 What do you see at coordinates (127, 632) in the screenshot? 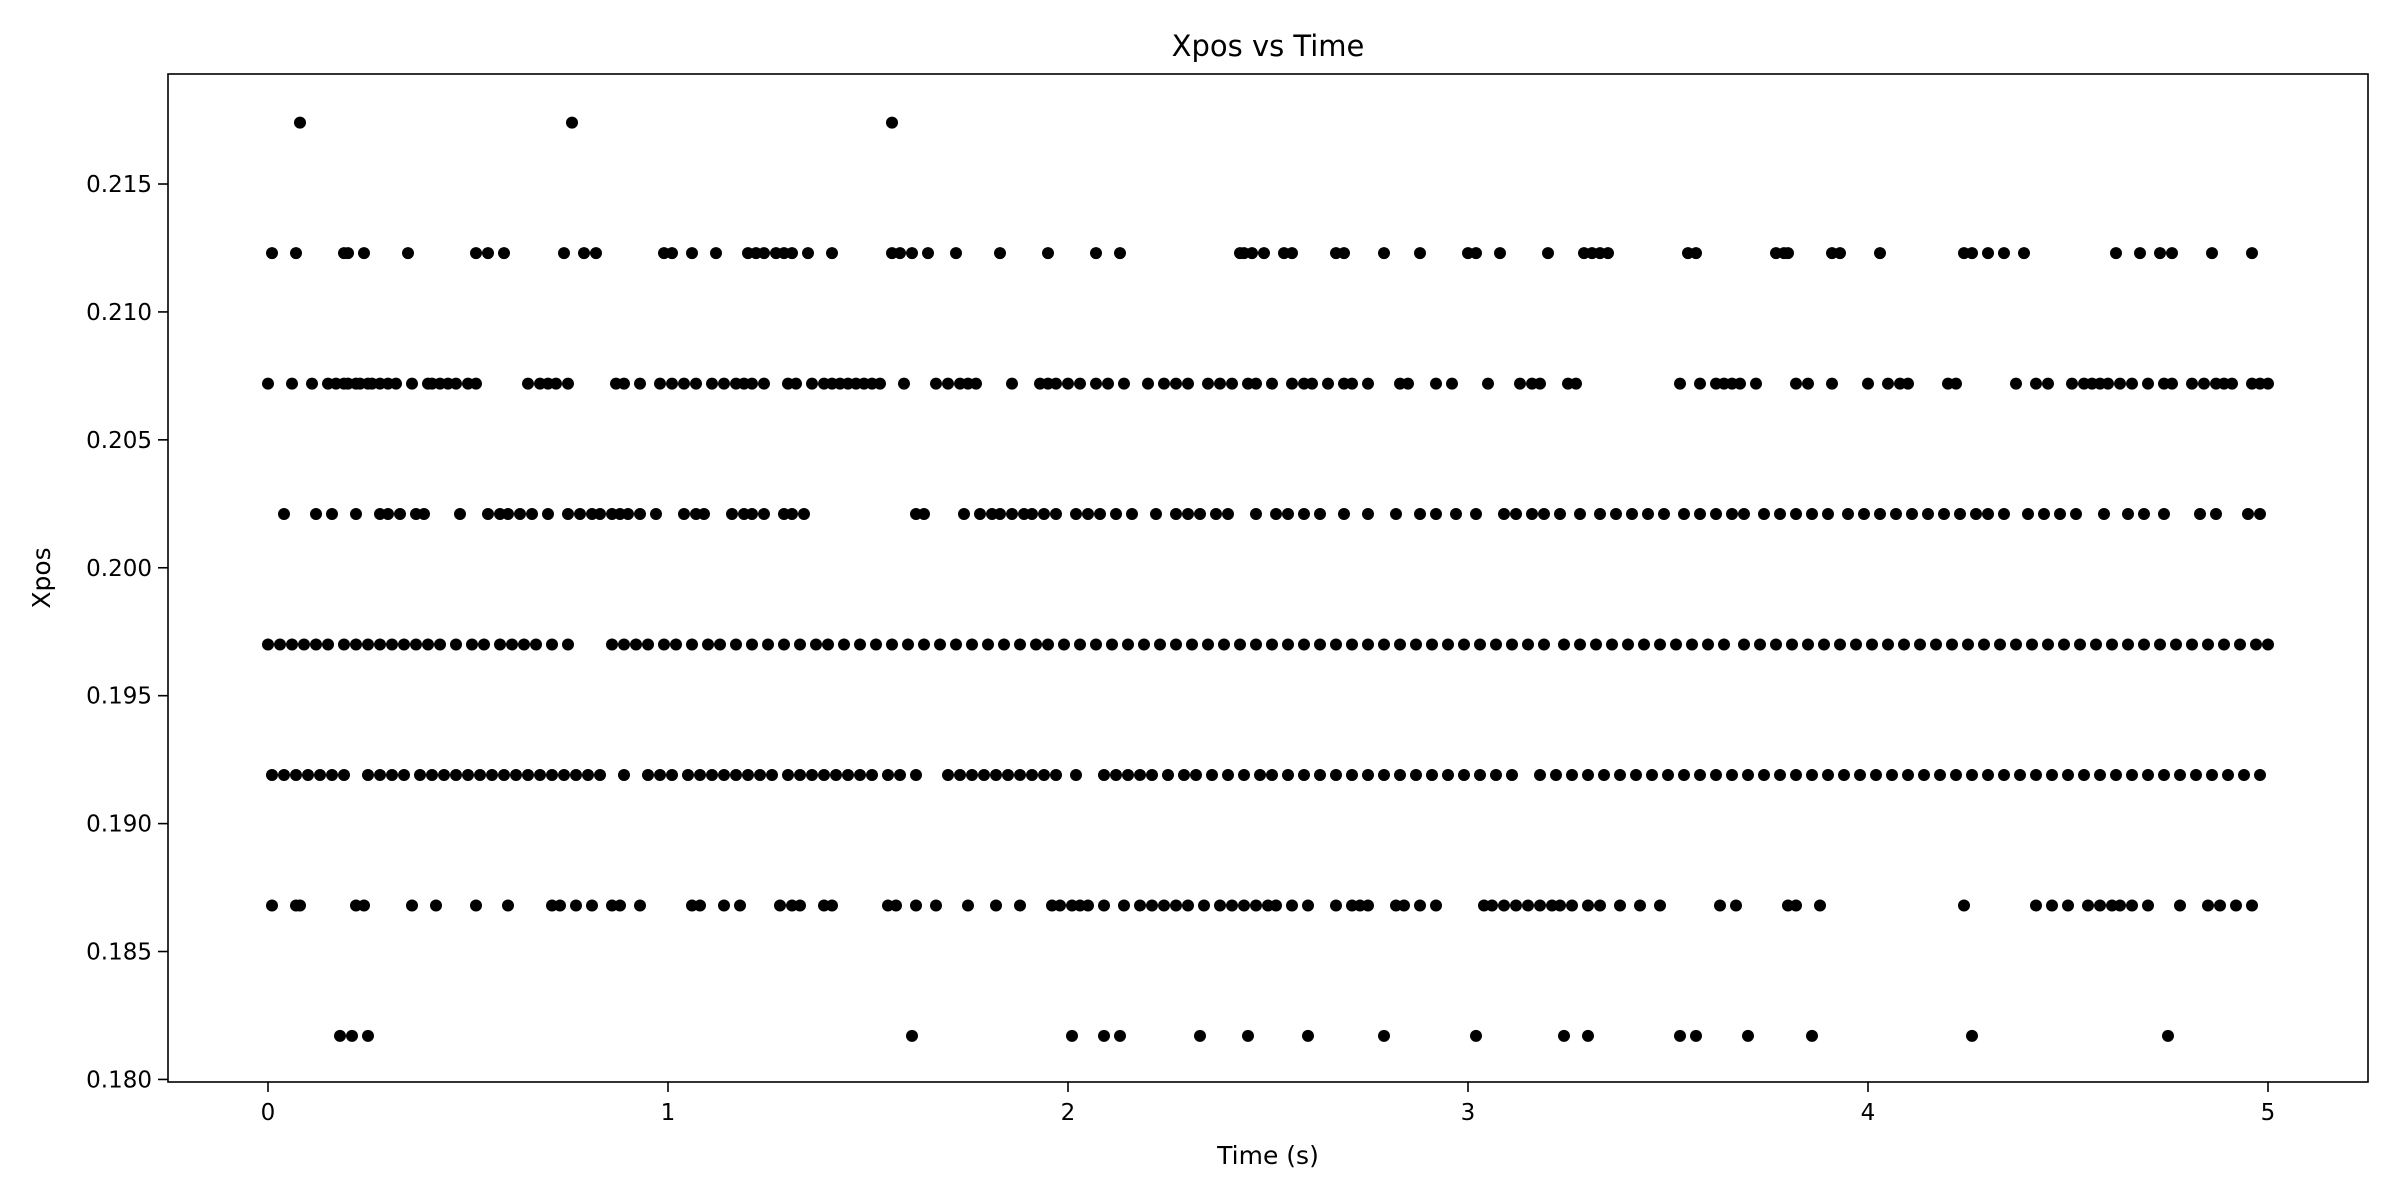
I see `y-axis-ticks: 0.180 0.185 0.190 0.195 0.200 0.205 0.210 0.215` at bounding box center [127, 632].